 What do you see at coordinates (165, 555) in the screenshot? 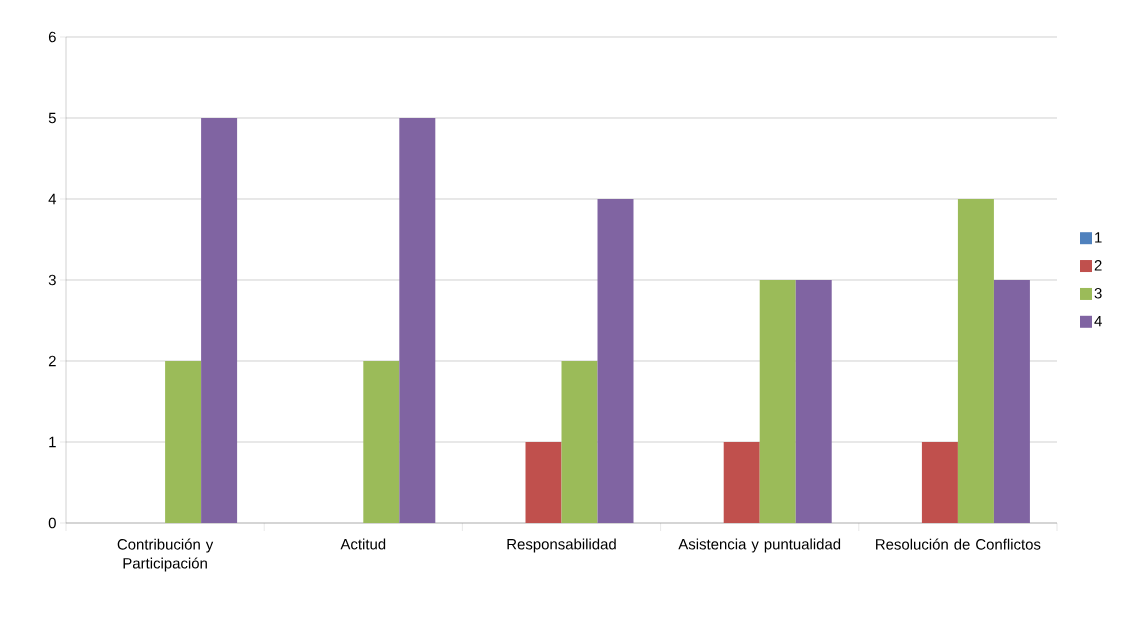
I see `x-tick-label: Contribución y Participación` at bounding box center [165, 555].